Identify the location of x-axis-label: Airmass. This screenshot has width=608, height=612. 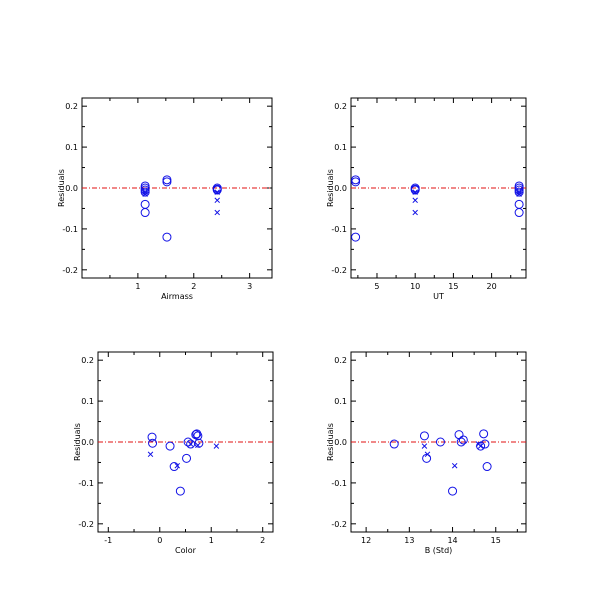
(177, 296).